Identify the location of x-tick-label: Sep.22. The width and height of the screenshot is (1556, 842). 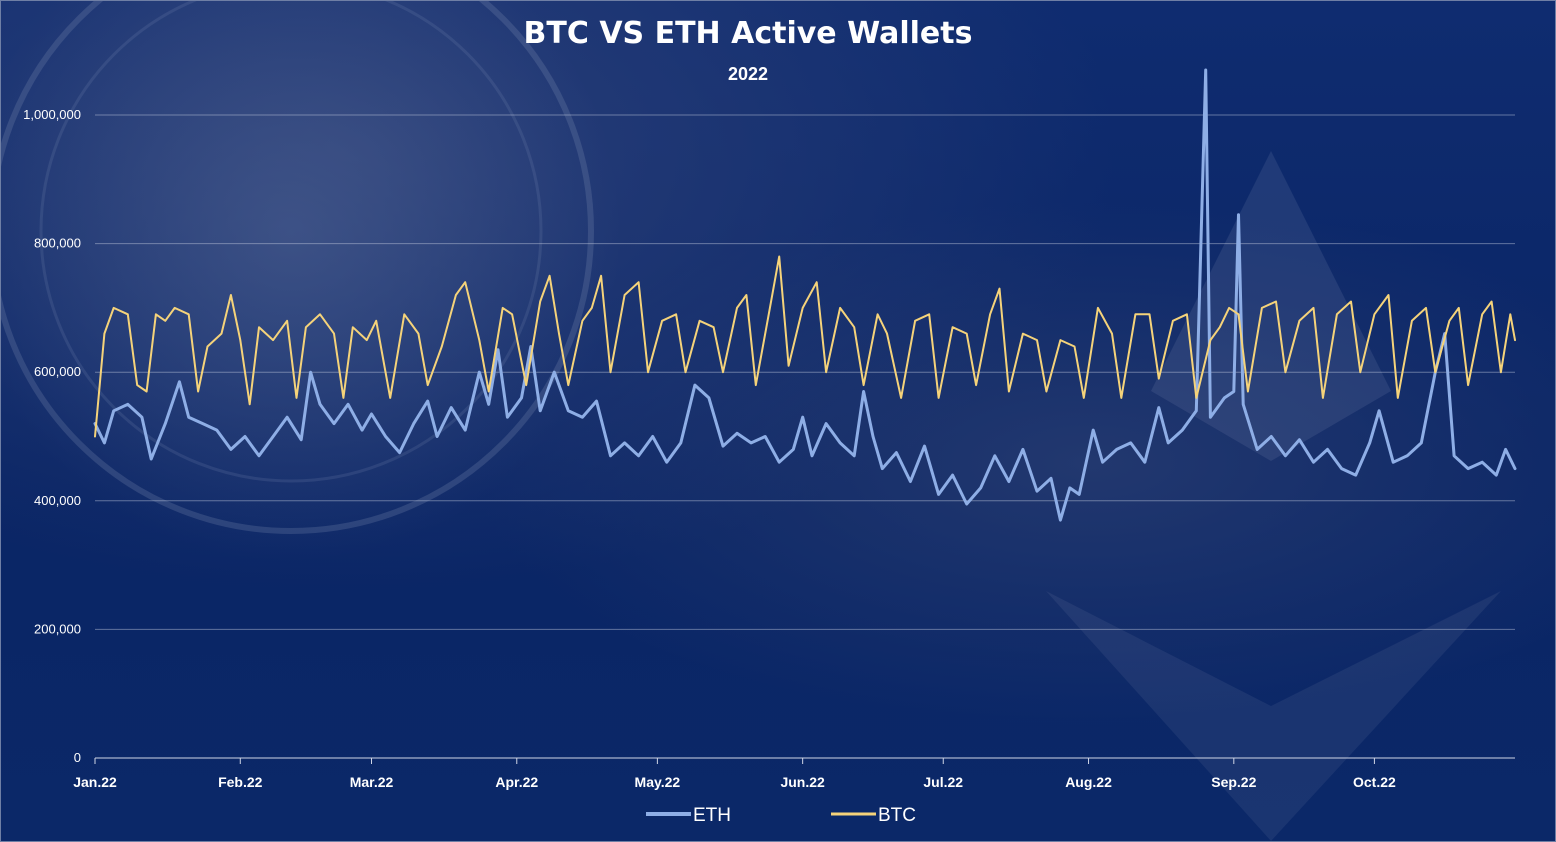
(1233, 782).